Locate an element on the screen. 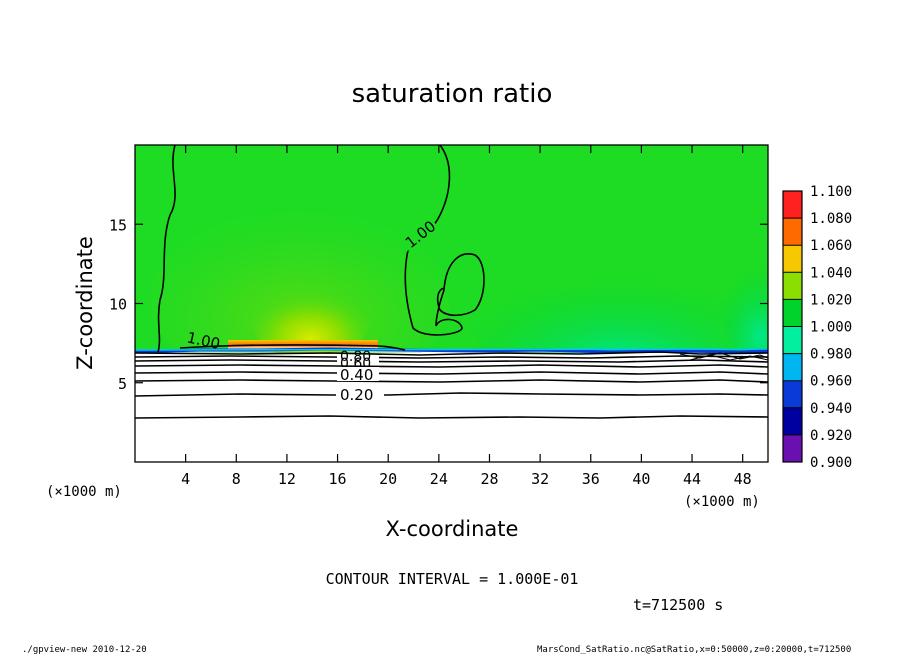  colorbar-label: 1.000 is located at coordinates (831, 328).